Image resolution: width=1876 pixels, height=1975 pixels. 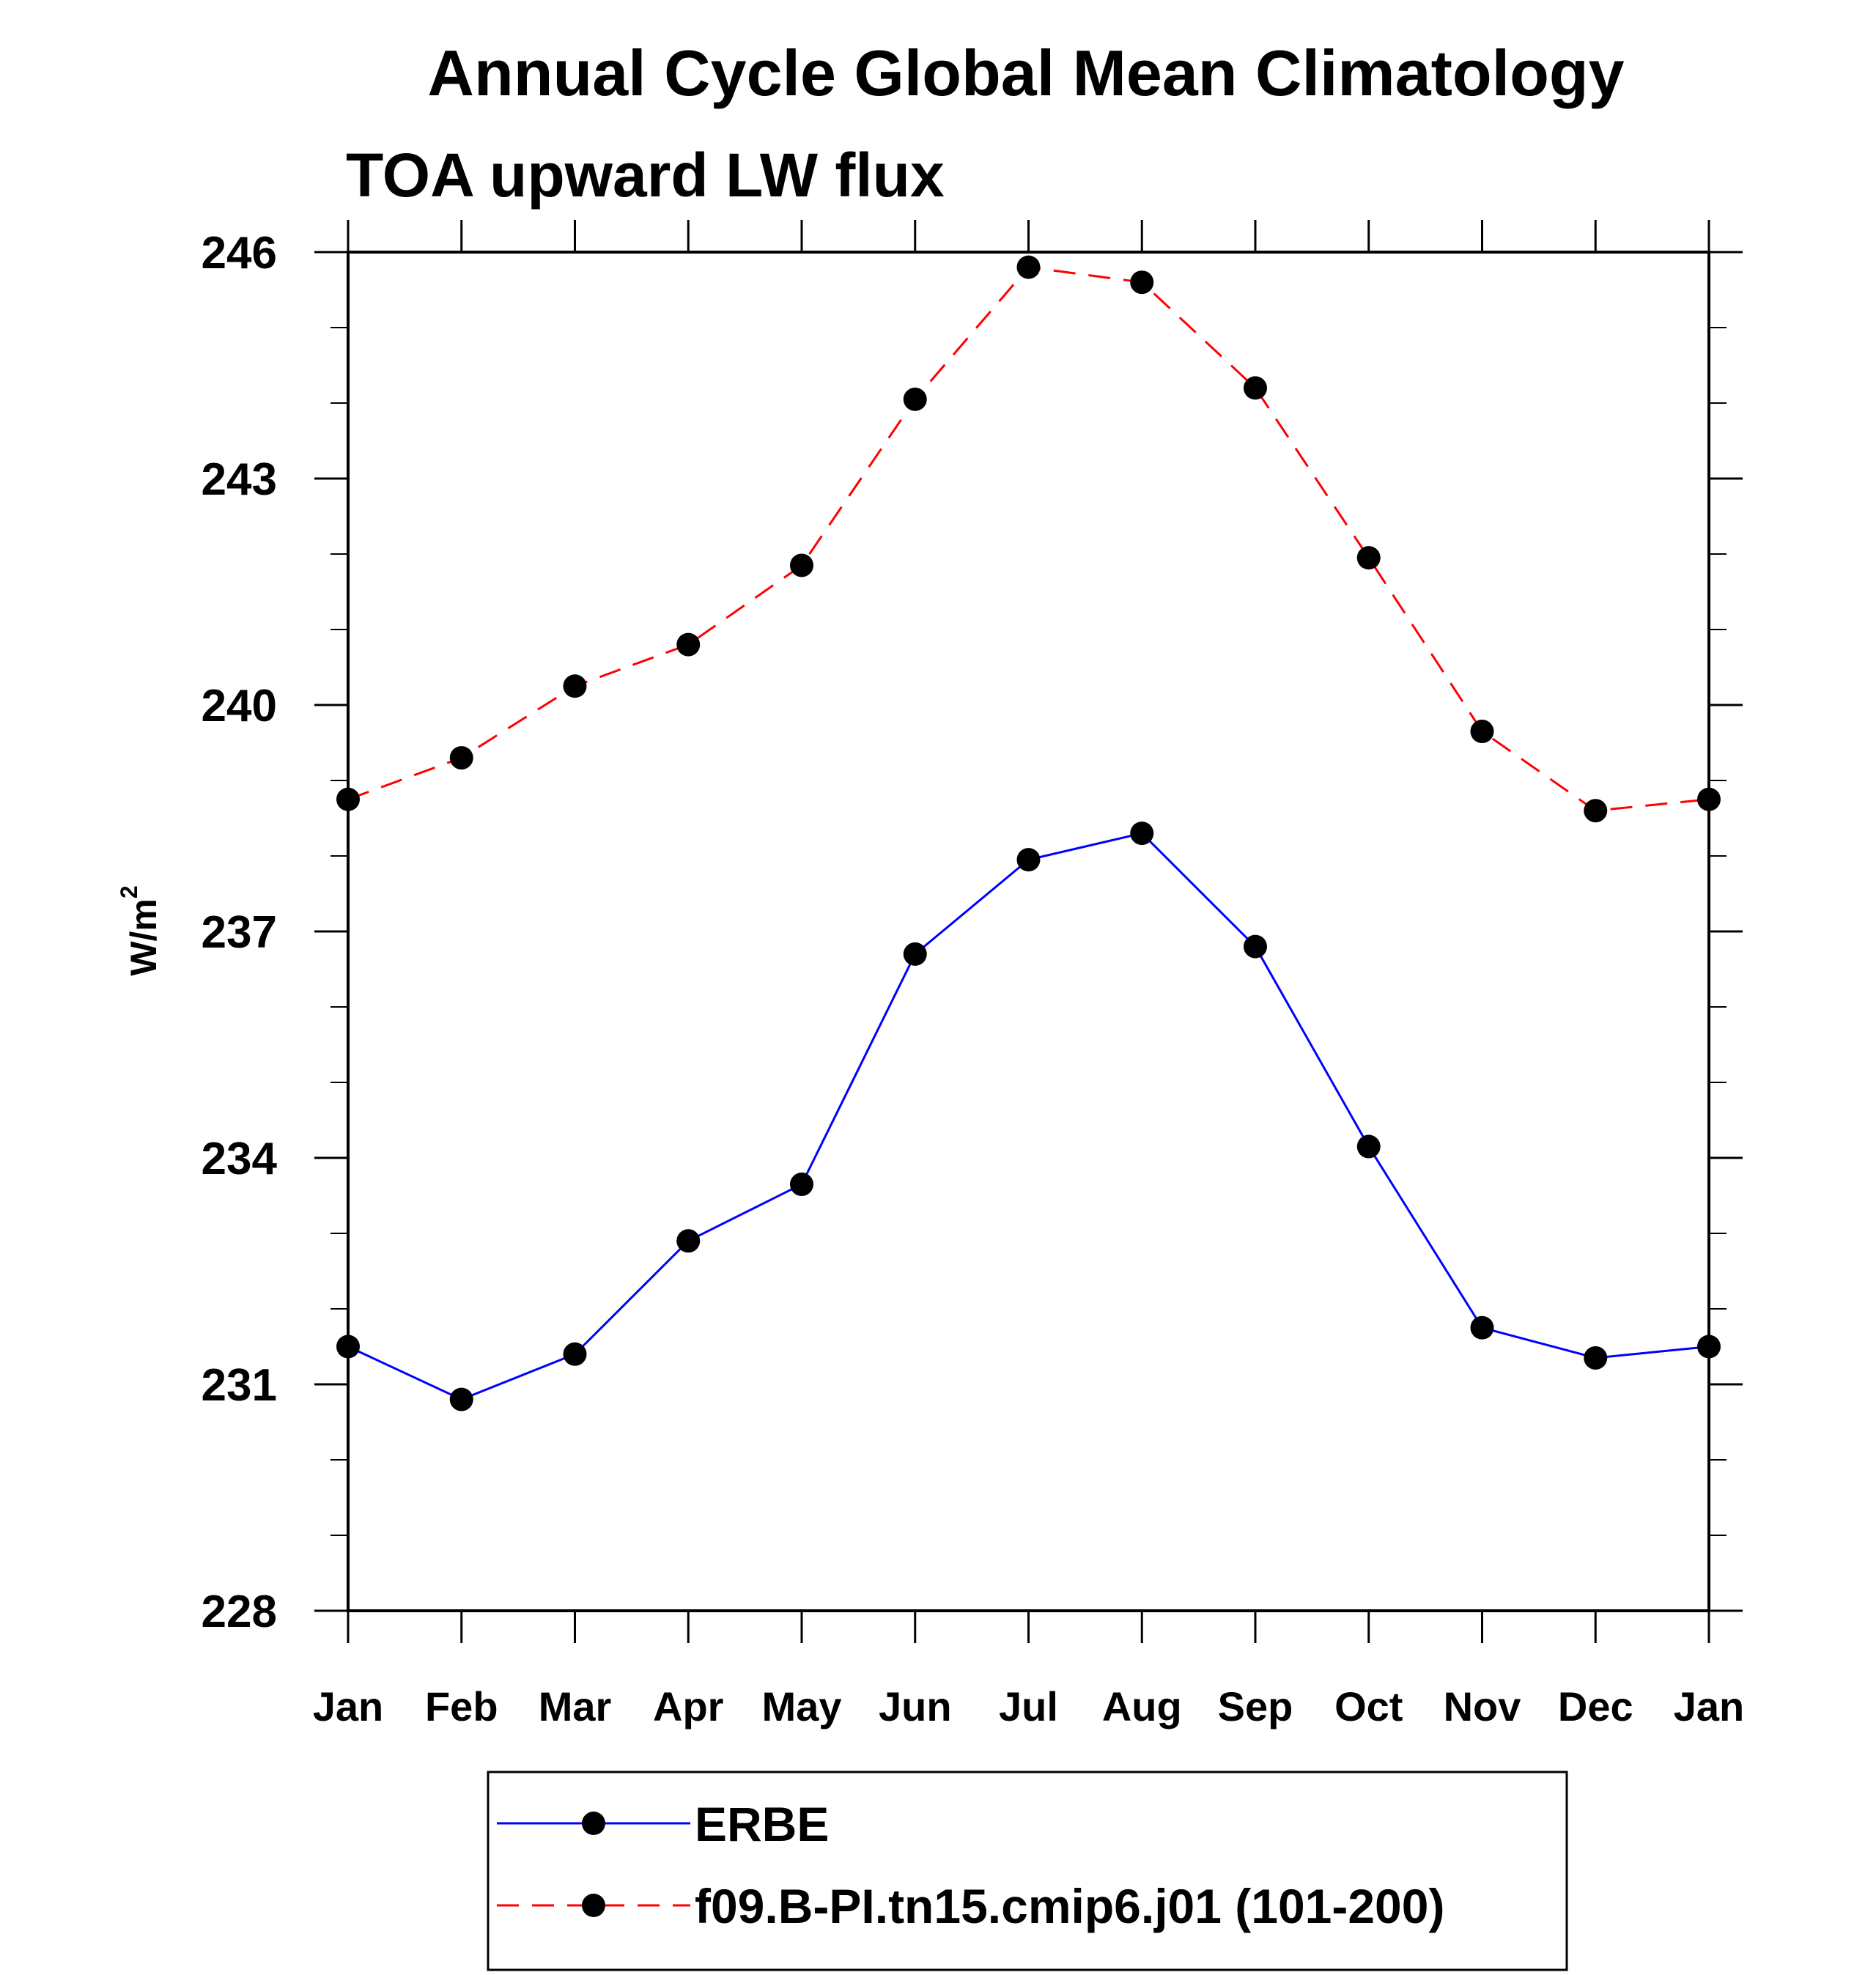 What do you see at coordinates (915, 1706) in the screenshot?
I see `x-tick-label: Jun` at bounding box center [915, 1706].